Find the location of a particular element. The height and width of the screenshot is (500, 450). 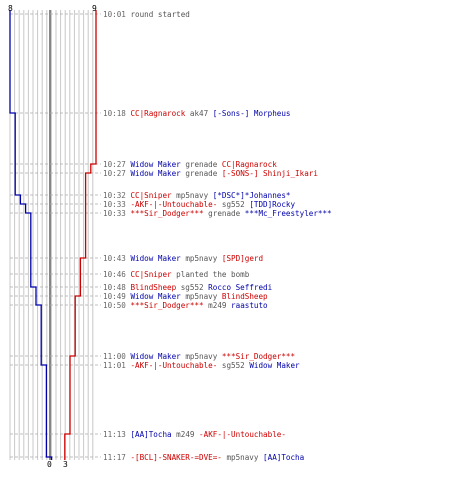

event-time: 10:48 is located at coordinates (114, 287).